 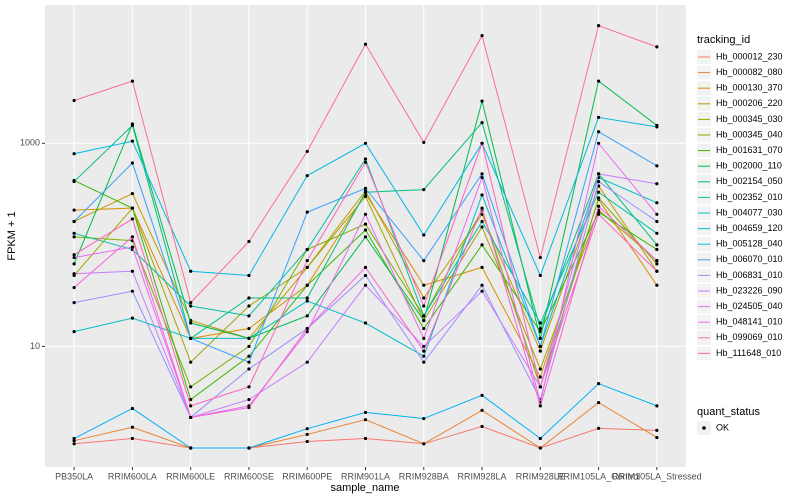 What do you see at coordinates (307, 476) in the screenshot?
I see `x-tick-label: RRIM600PE` at bounding box center [307, 476].